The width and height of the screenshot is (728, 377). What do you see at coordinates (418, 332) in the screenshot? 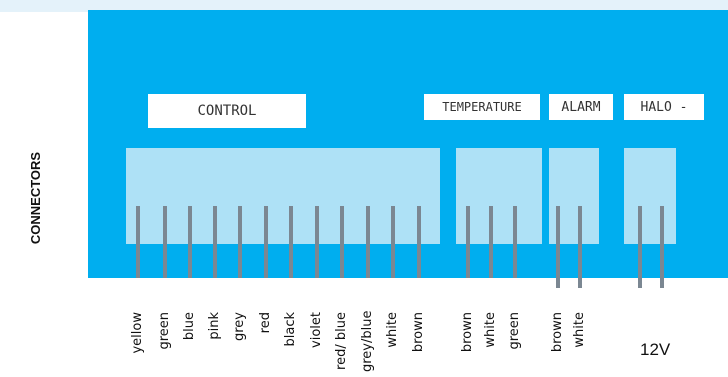
I see `control-wire-label: brown` at bounding box center [418, 332].